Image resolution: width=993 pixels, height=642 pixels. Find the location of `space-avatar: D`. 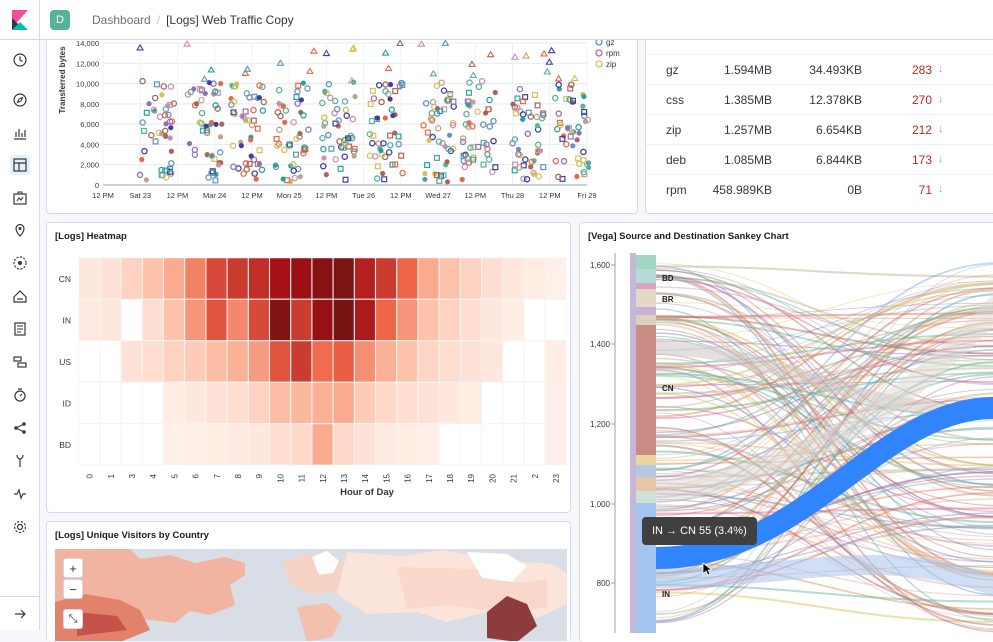

space-avatar: D is located at coordinates (60, 19).